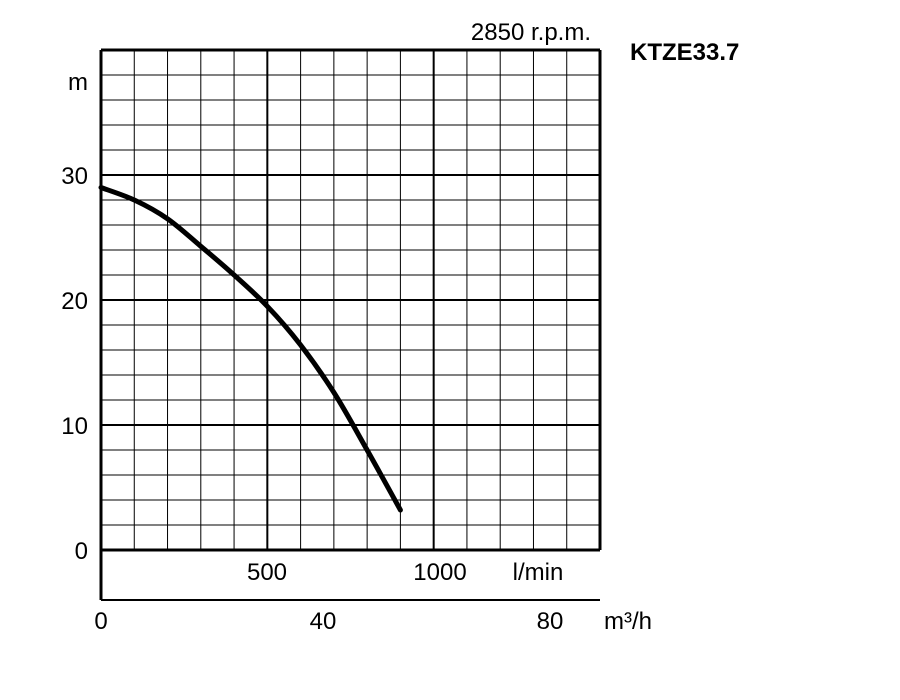 The height and width of the screenshot is (700, 900). Describe the element at coordinates (78, 82) in the screenshot. I see `y-axis-unit-label: m` at that location.